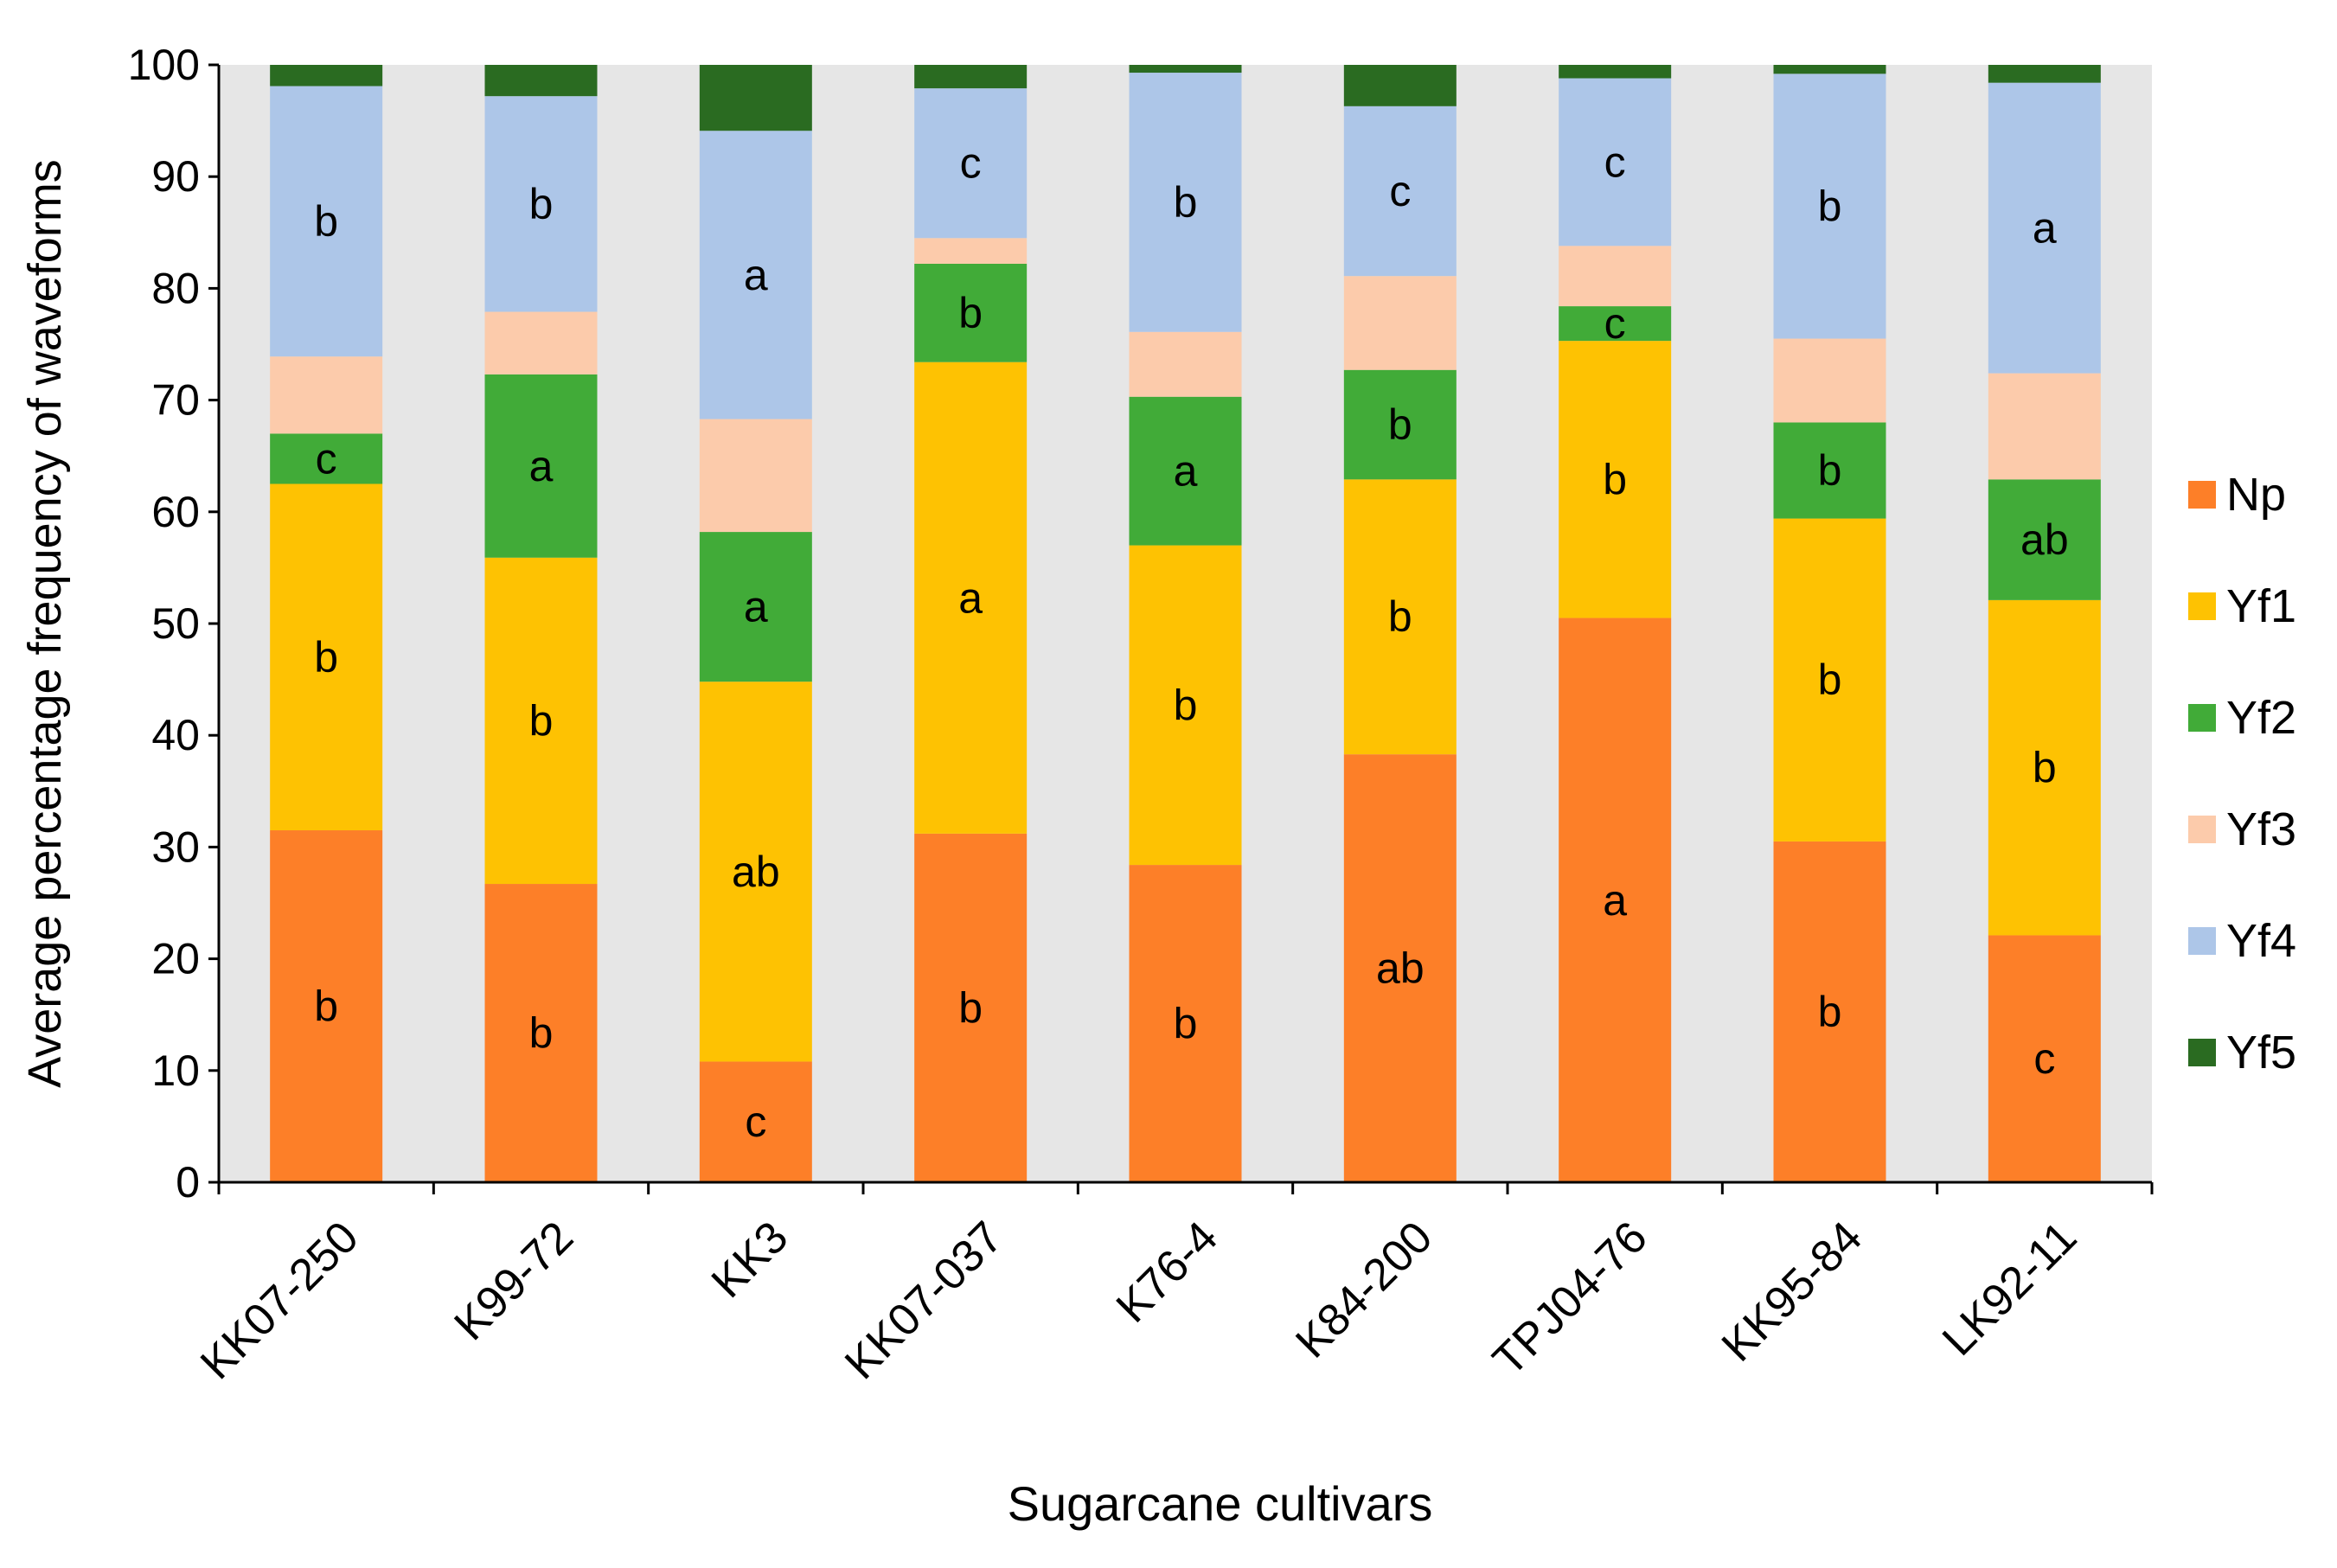  What do you see at coordinates (2202, 1052) in the screenshot?
I see `legend-swatch-yf5` at bounding box center [2202, 1052].